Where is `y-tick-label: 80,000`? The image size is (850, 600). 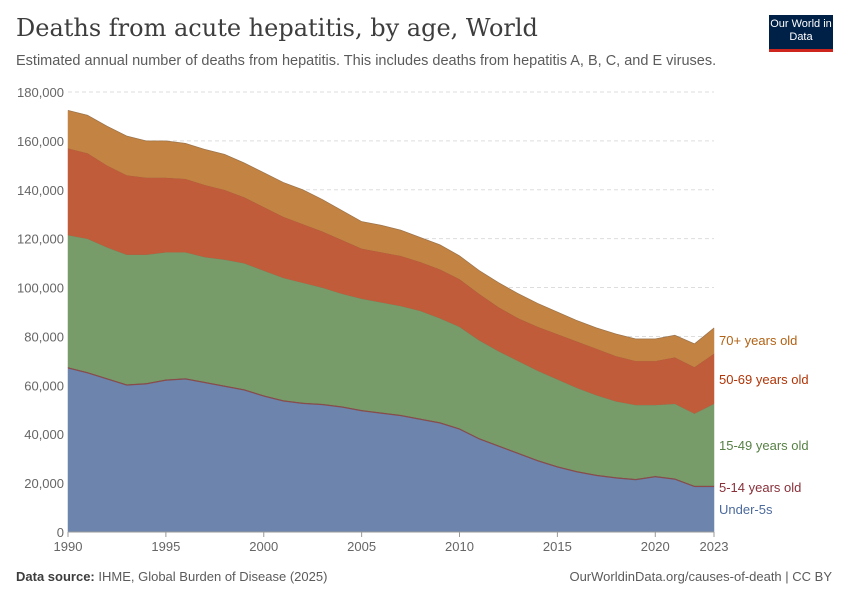
y-tick-label: 80,000 is located at coordinates (44, 336).